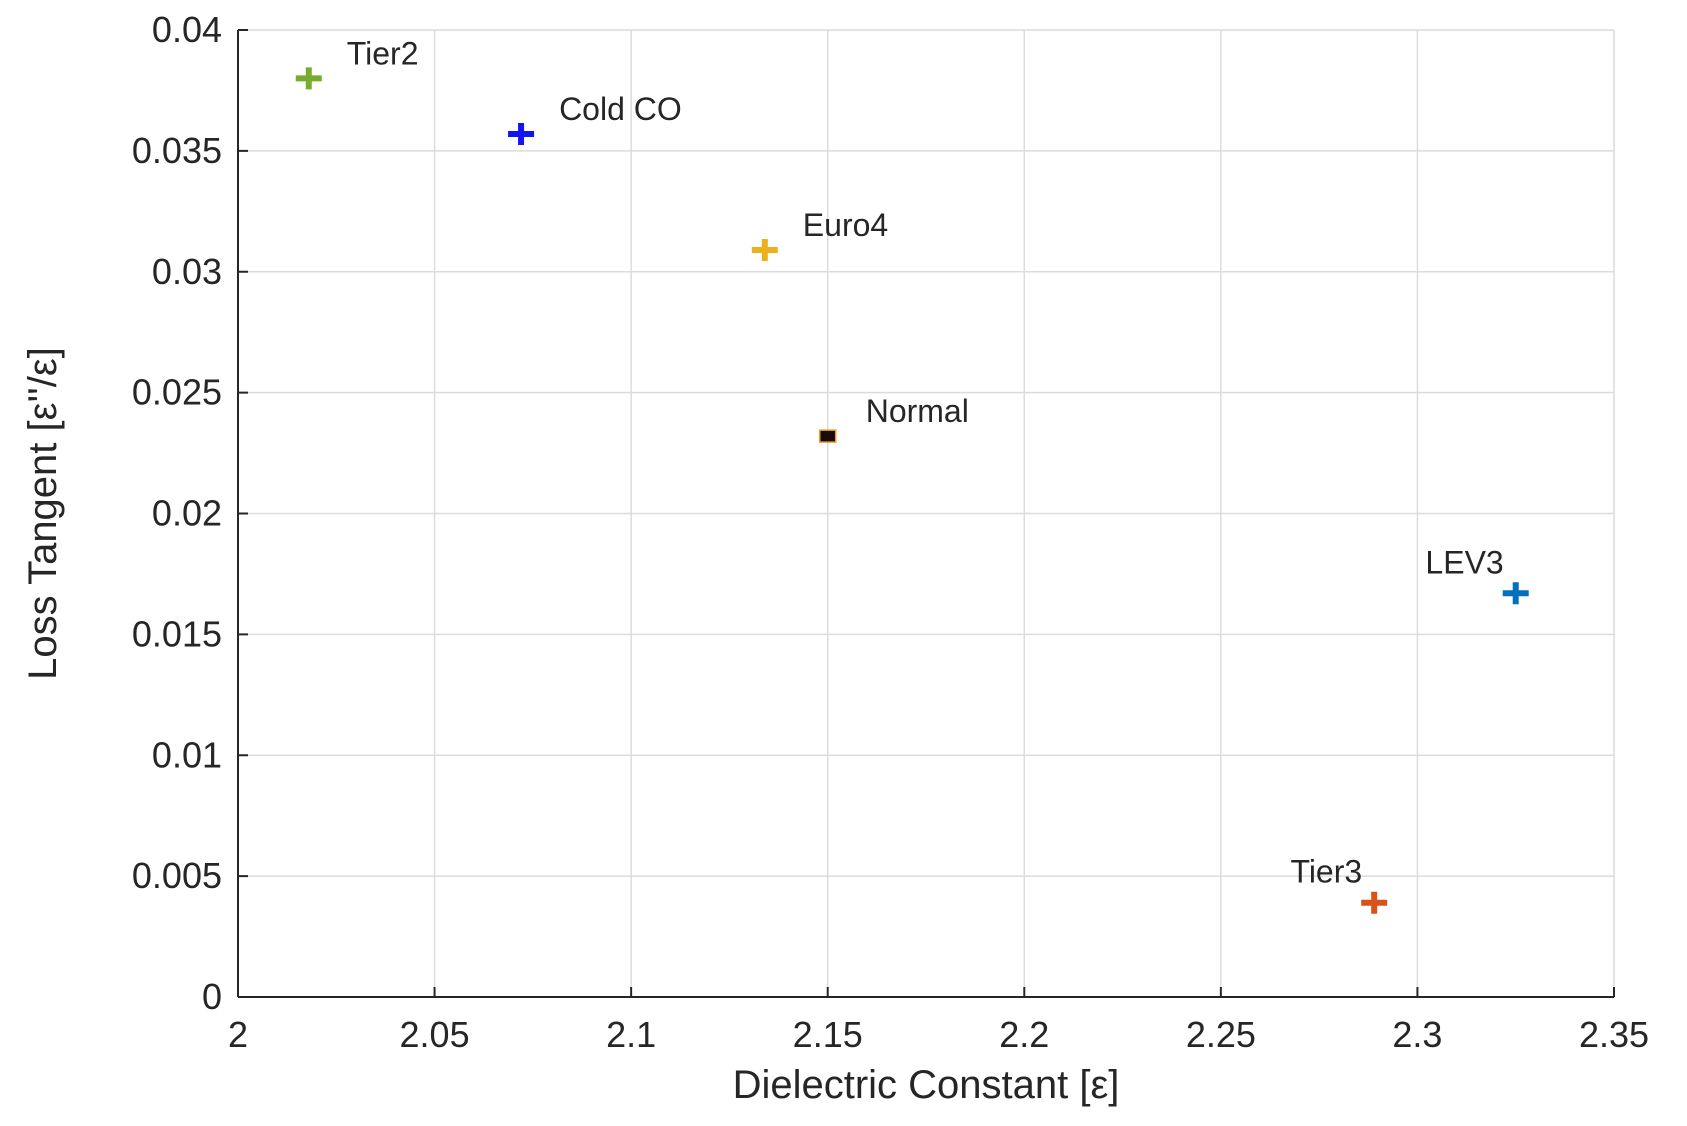 The width and height of the screenshot is (1687, 1126). I want to click on x-tick-label: 2.15, so click(828, 1034).